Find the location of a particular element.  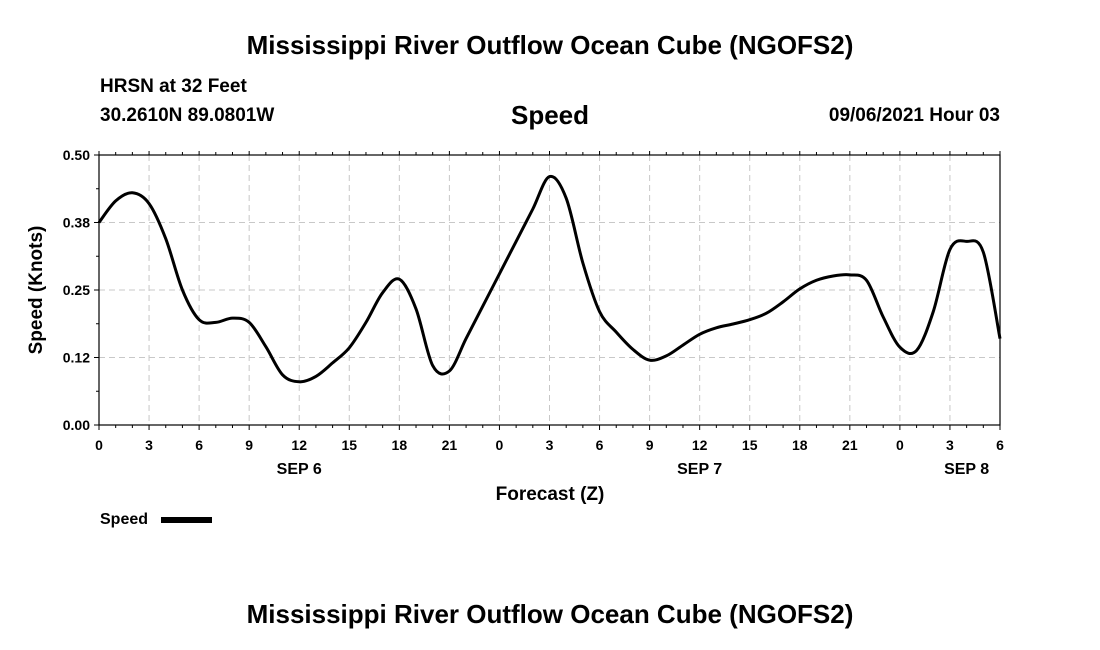

date-label: SEP 8 is located at coordinates (966, 469).